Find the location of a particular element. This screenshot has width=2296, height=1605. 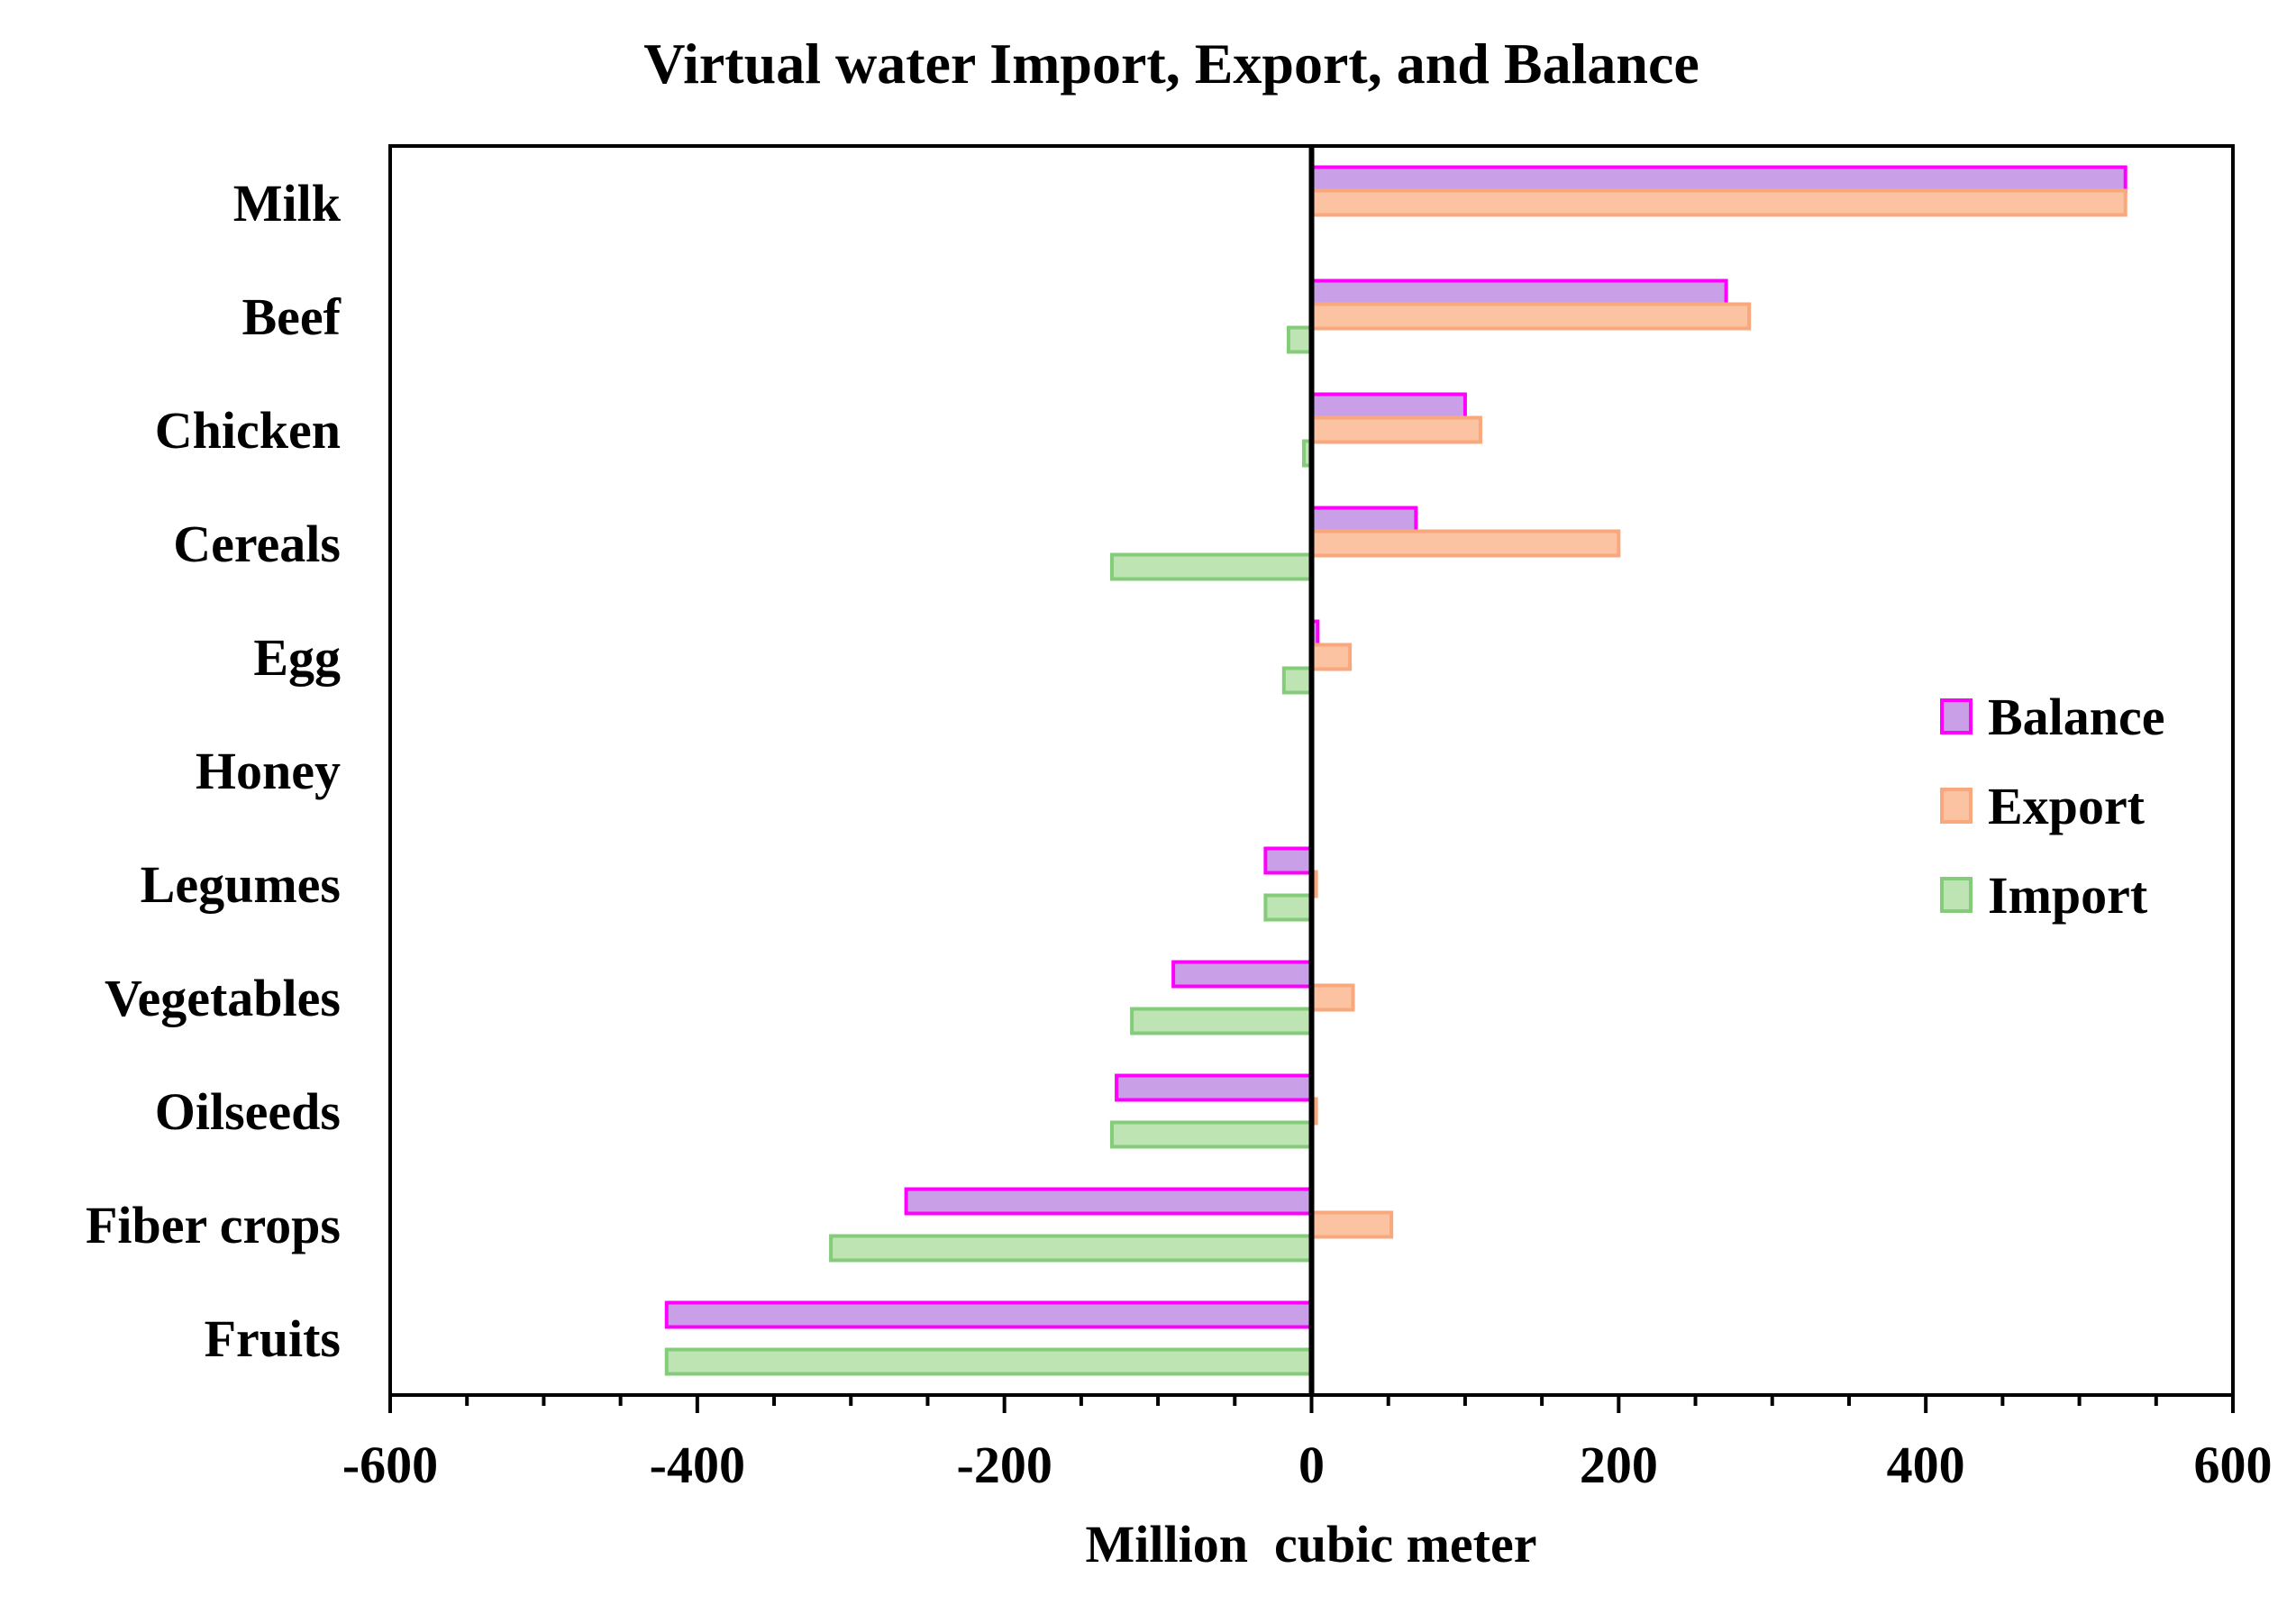

bar-balance-chicken is located at coordinates (1388, 406).